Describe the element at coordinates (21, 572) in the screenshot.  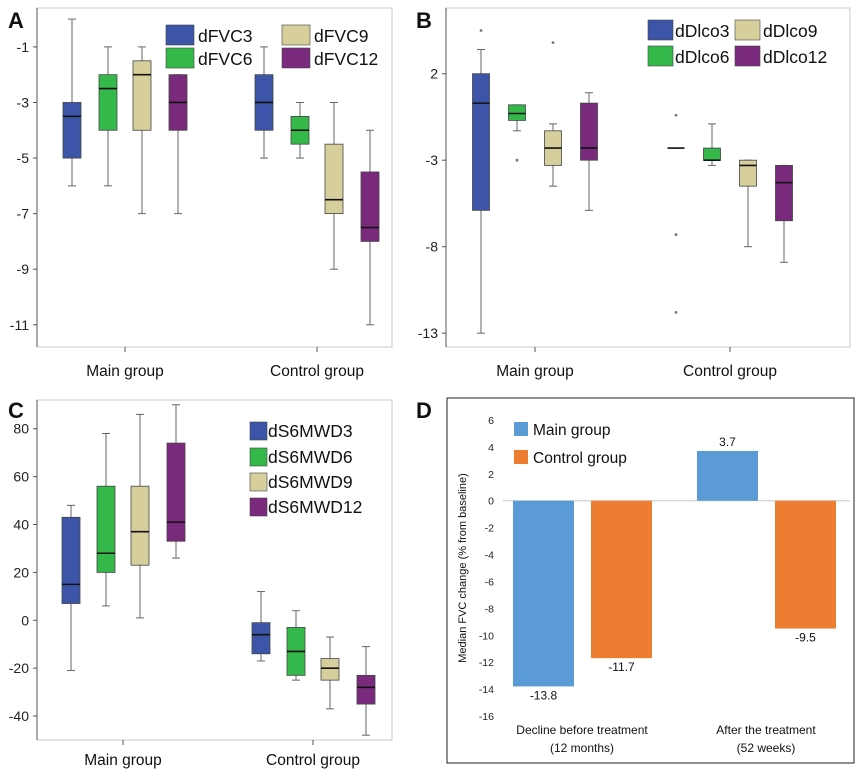
I see `y-tick-label: 20` at that location.